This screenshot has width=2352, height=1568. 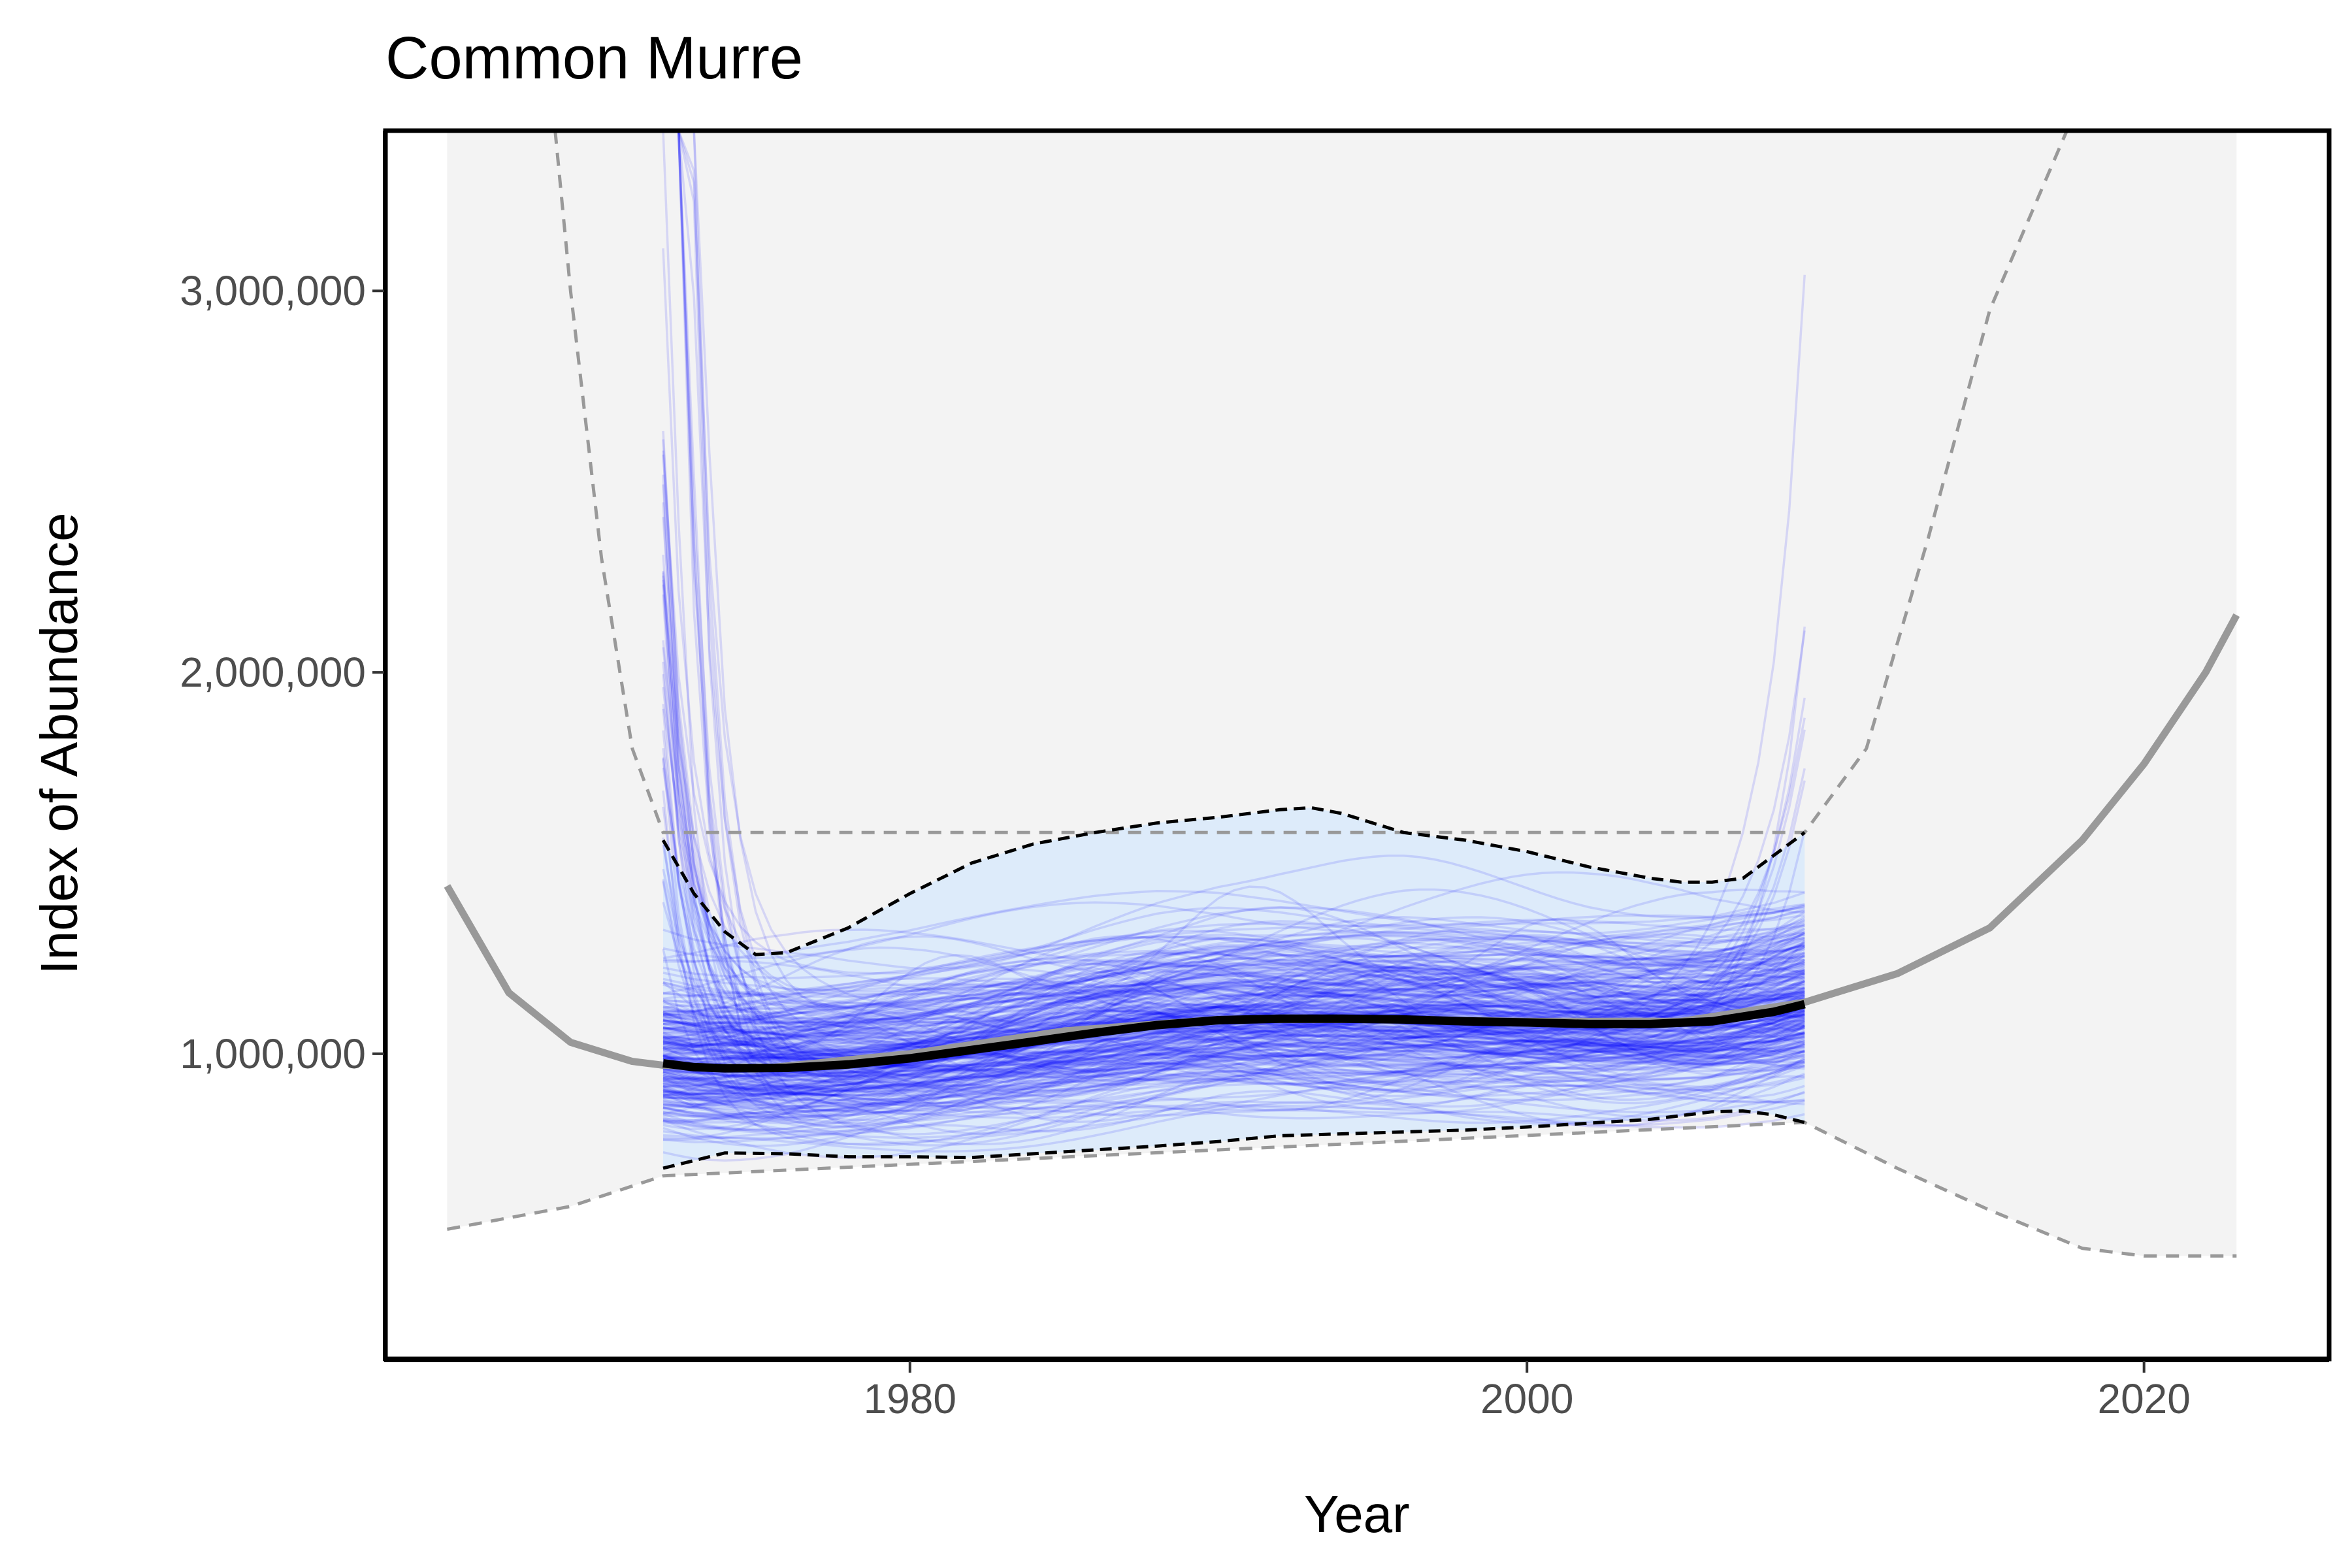 I want to click on lower-credible-line, so click(x=1233, y=1139).